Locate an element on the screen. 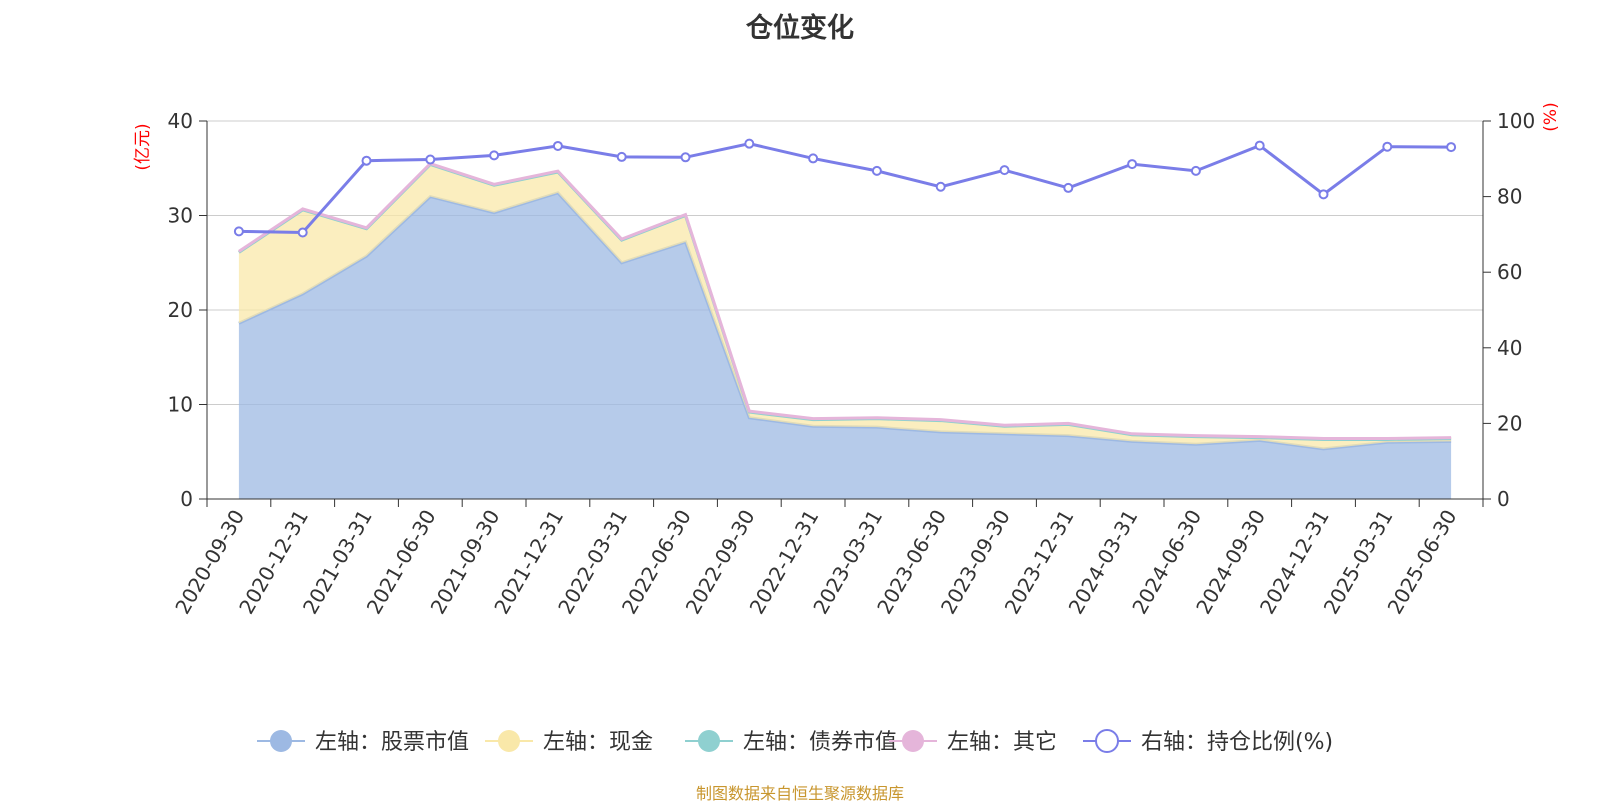  legend-item-4: 右轴：持仓比例(%) is located at coordinates (1208, 742).